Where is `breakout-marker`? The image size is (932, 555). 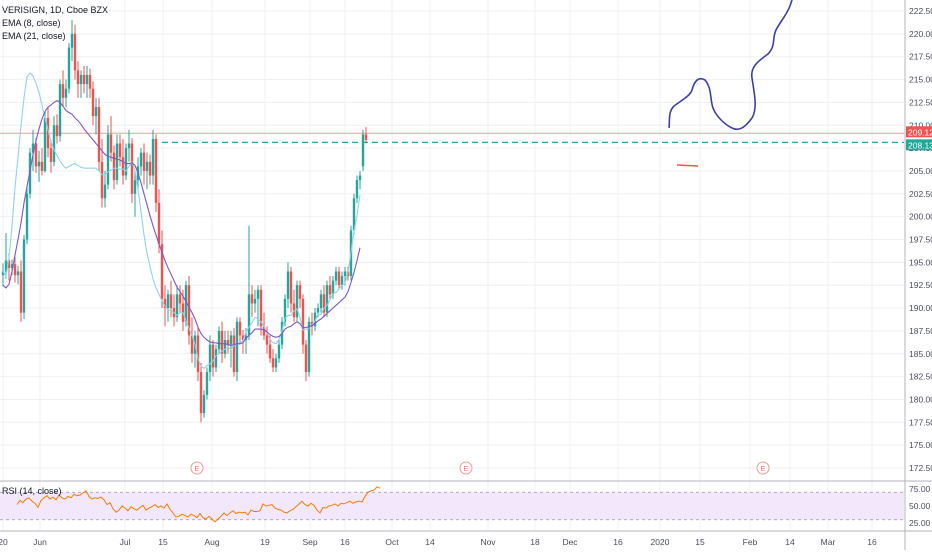
breakout-marker is located at coordinates (687, 165).